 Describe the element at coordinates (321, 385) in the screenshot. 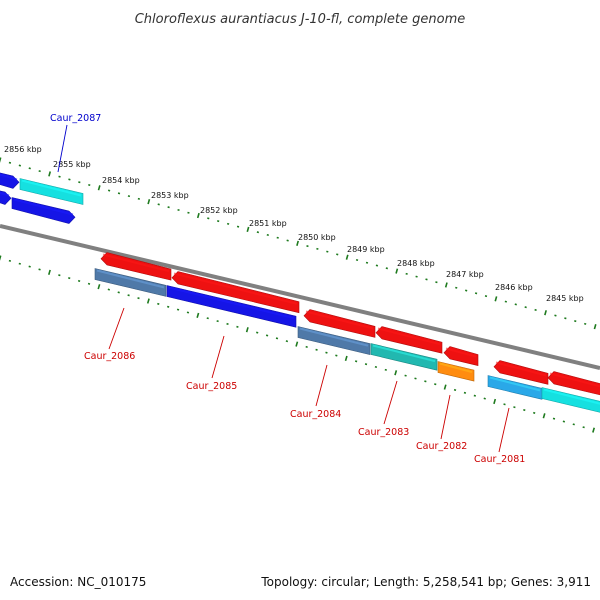

I see `leader-line-caur-2084` at that location.